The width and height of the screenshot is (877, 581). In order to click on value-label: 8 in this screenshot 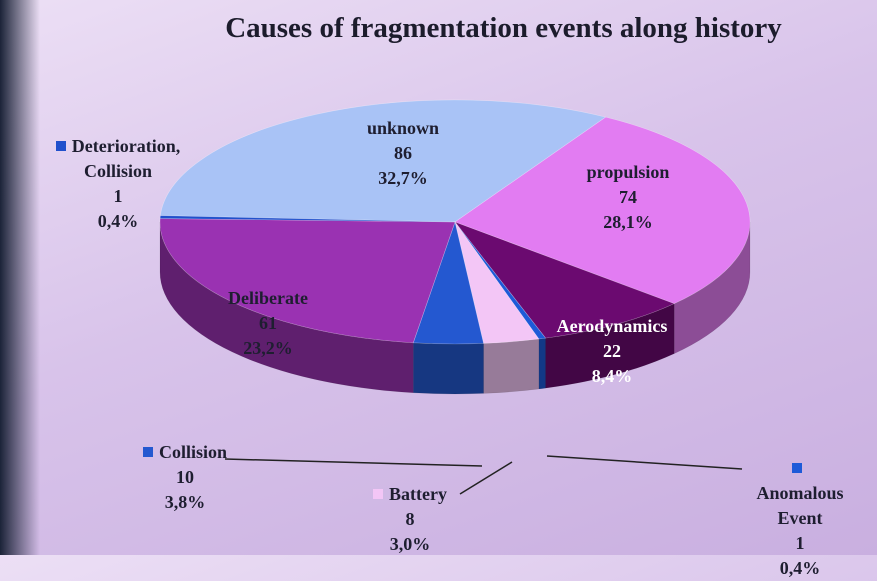, I will do `click(410, 519)`.